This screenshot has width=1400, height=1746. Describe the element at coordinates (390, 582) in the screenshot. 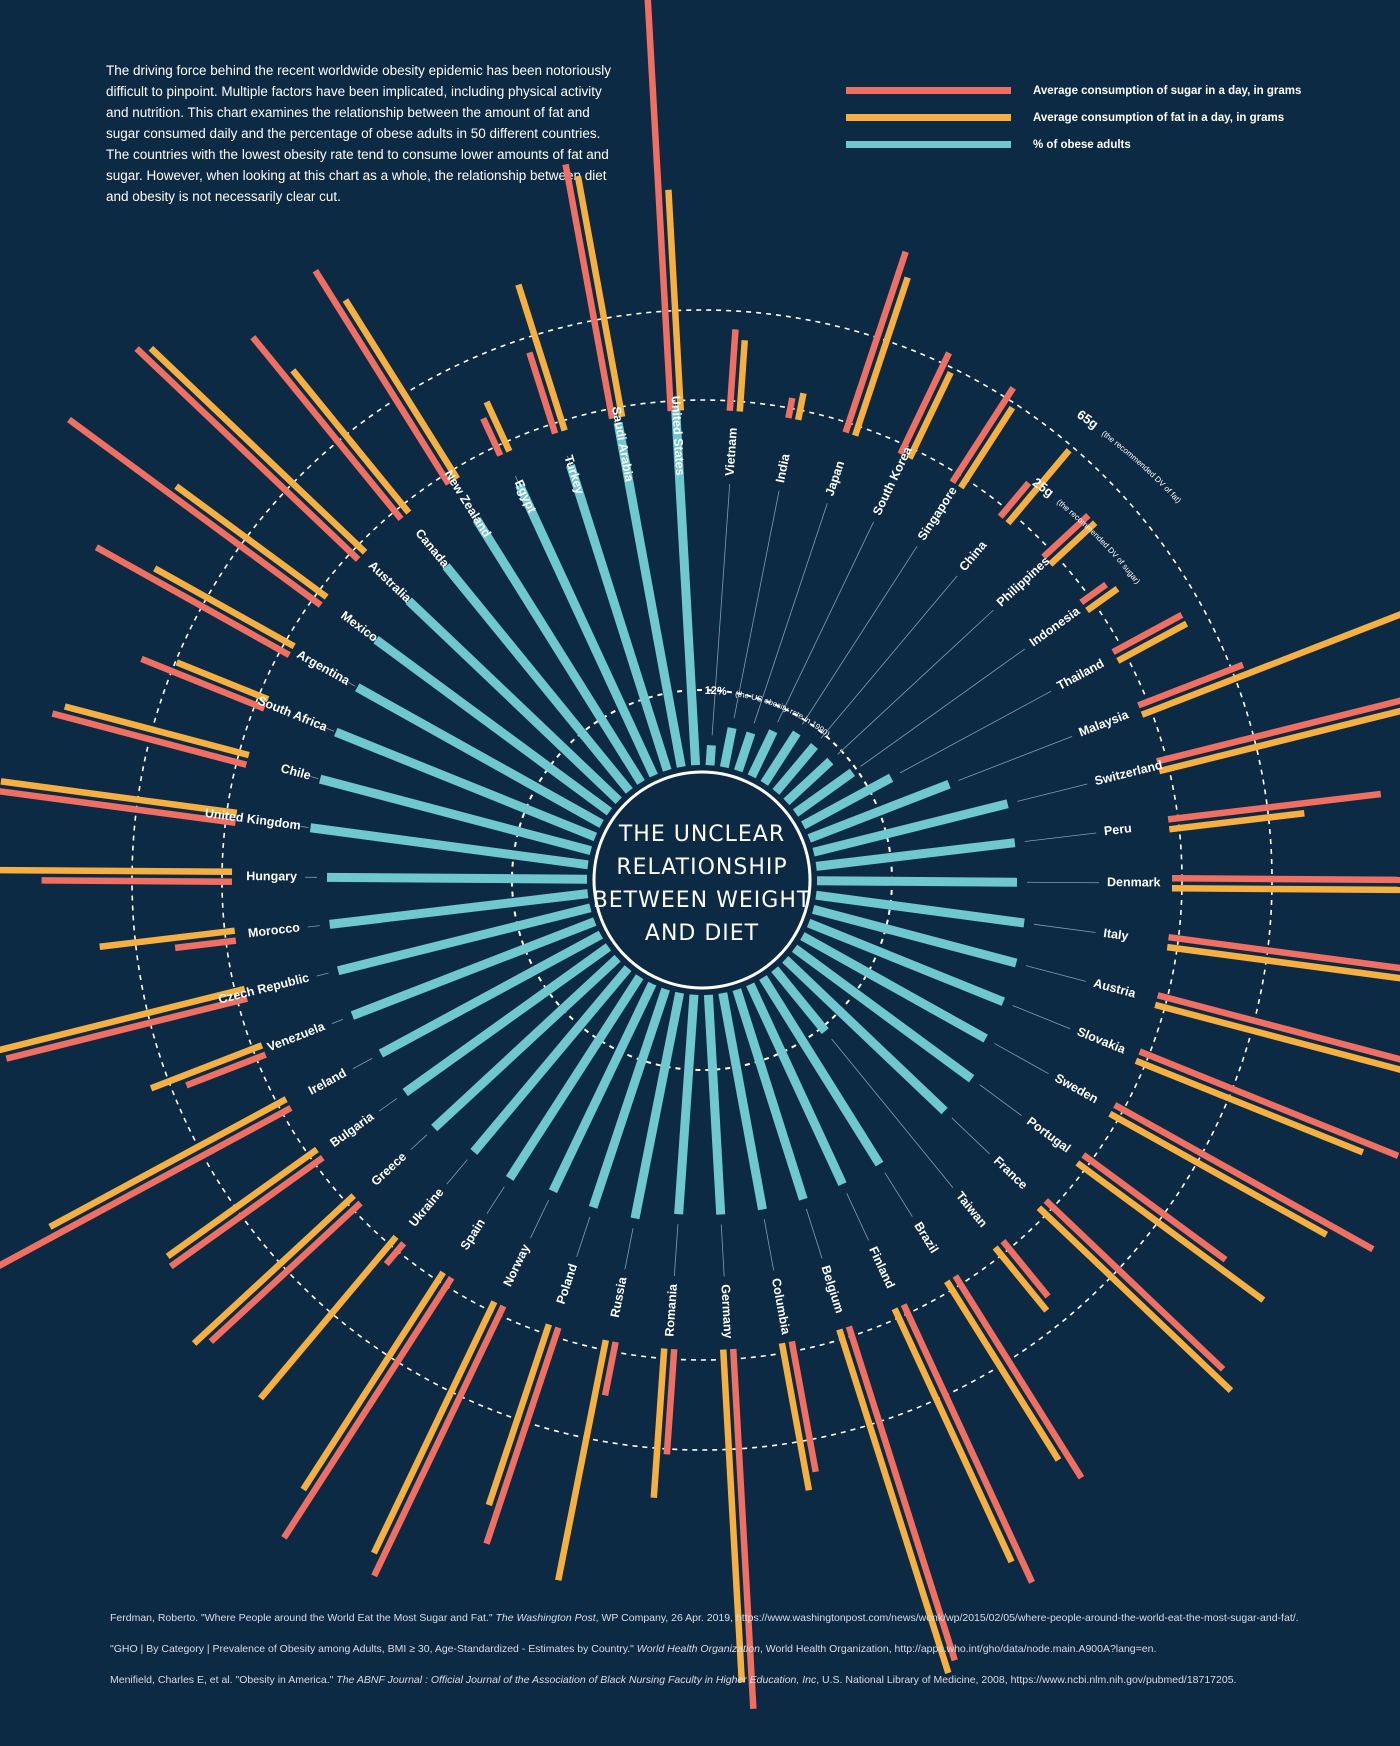

I see `country-label-australia: Australia` at that location.